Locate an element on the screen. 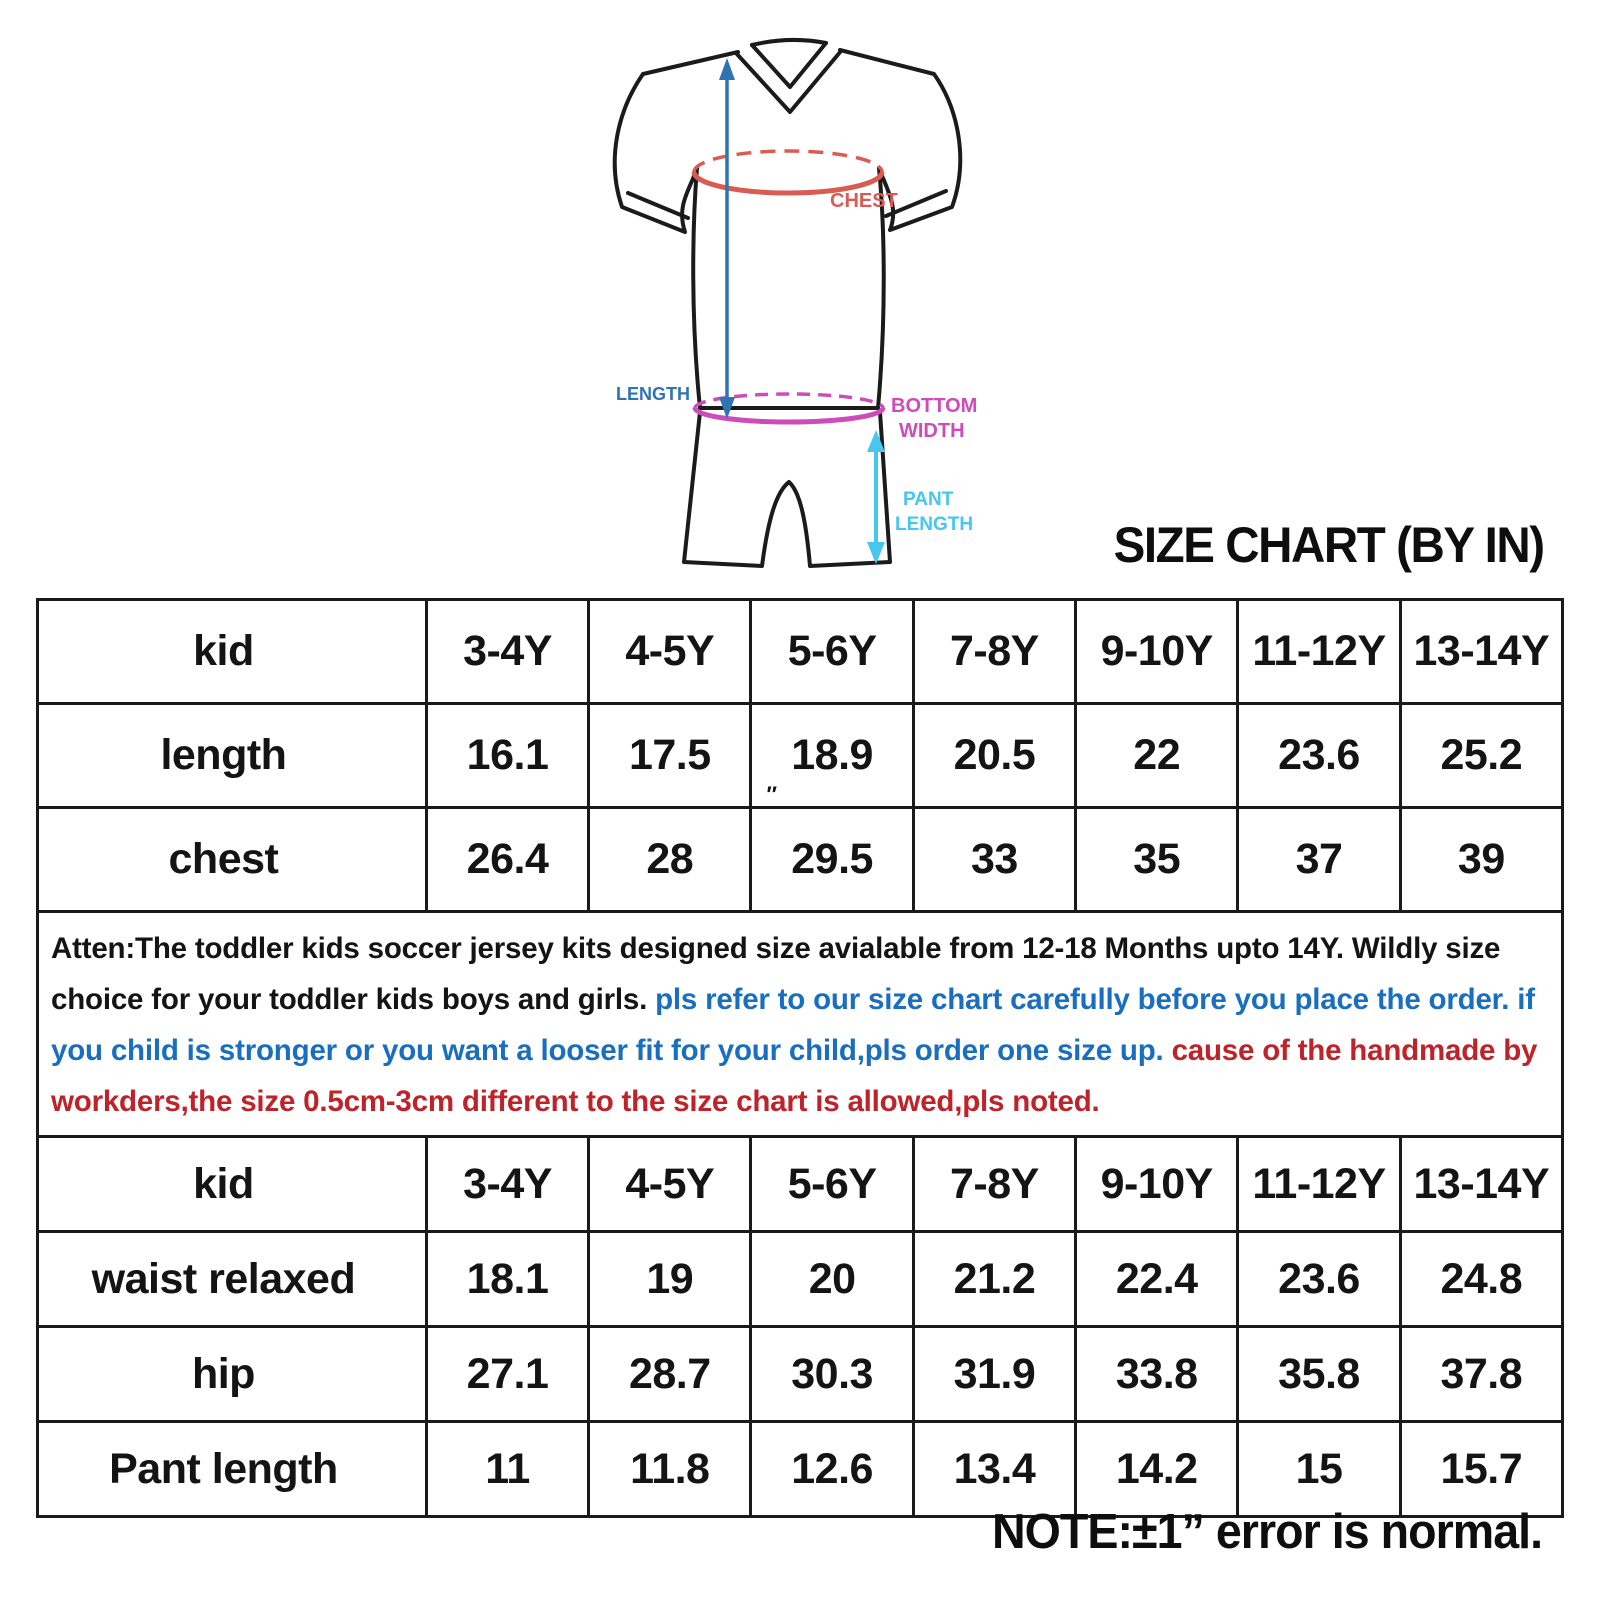  table-cell: 15 is located at coordinates (1319, 1469).